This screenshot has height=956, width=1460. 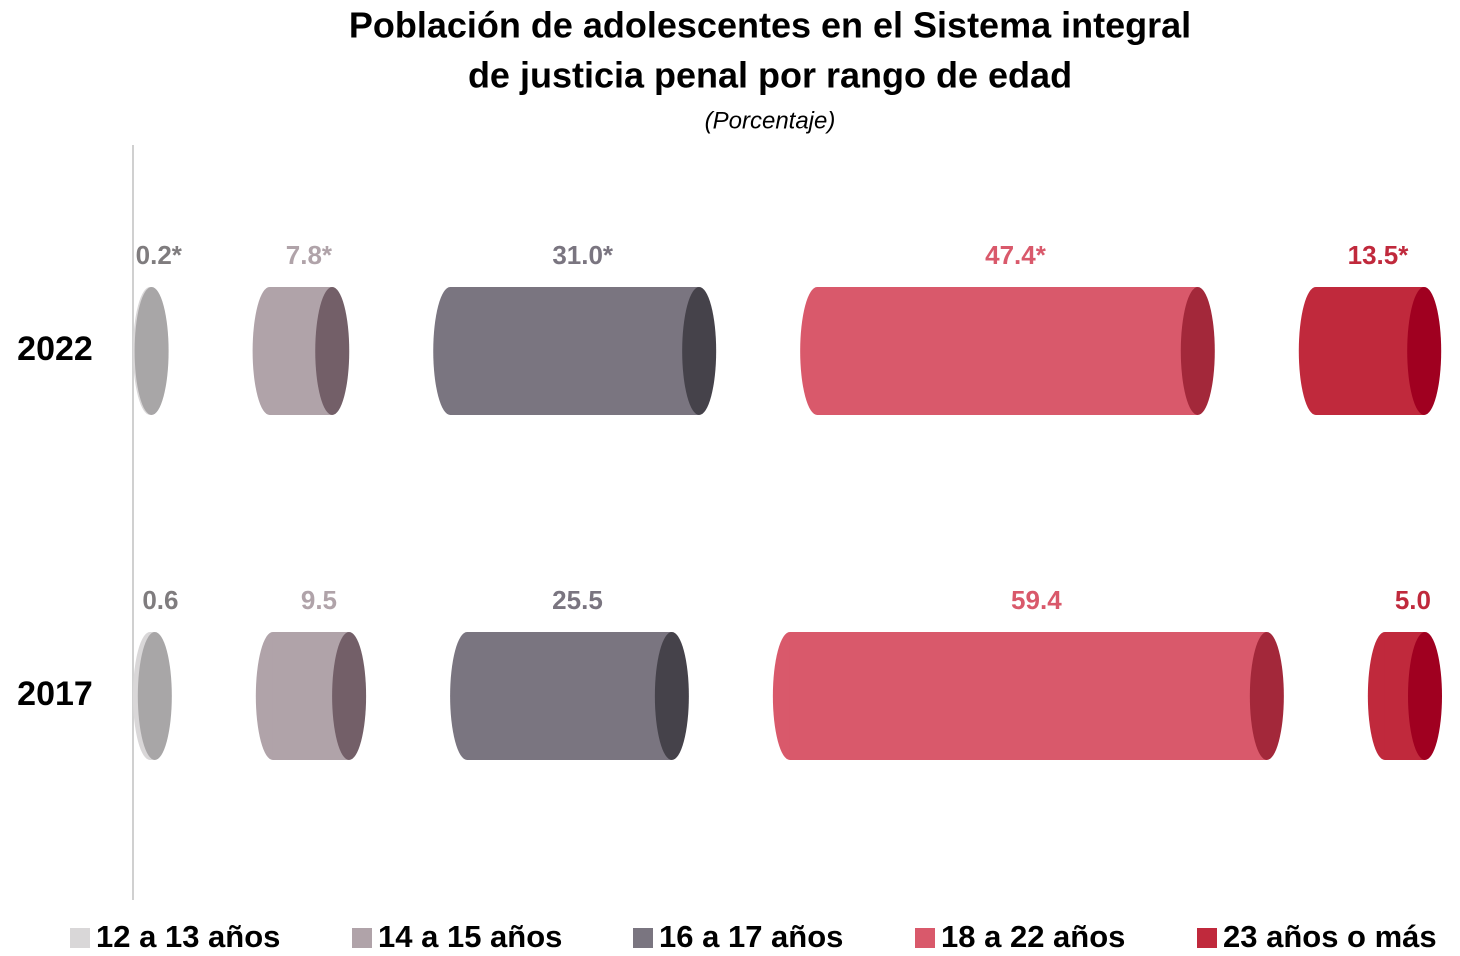 I want to click on value-label: 7.8*, so click(x=309, y=255).